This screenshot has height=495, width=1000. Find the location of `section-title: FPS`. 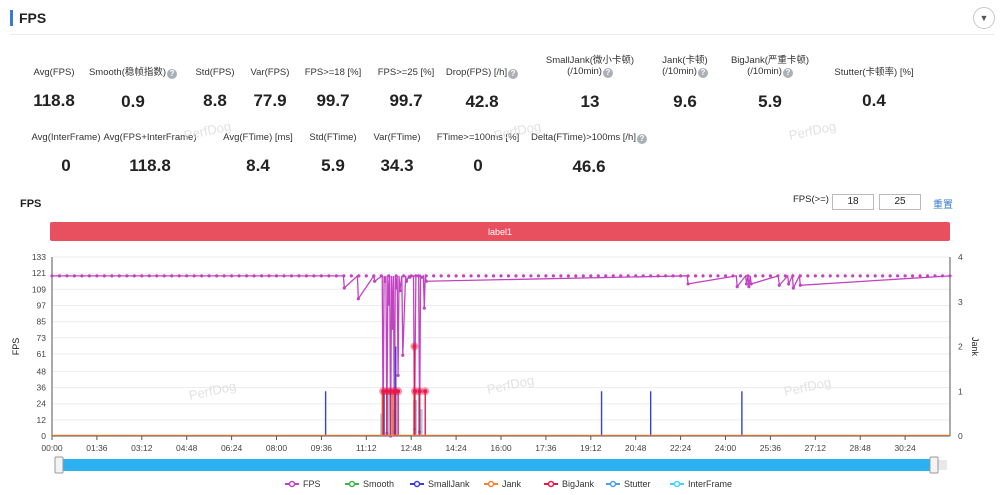

section-title: FPS is located at coordinates (33, 18).